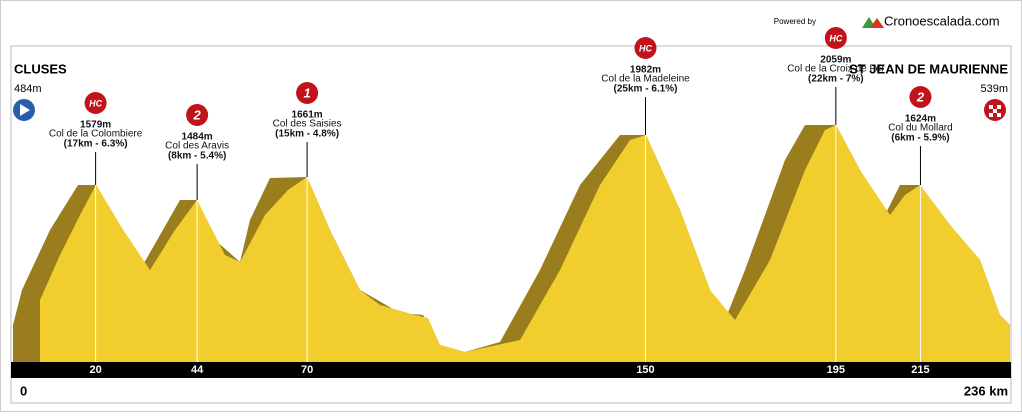  Describe the element at coordinates (836, 69) in the screenshot. I see `climb-name: Col de la Croix de Fer` at that location.